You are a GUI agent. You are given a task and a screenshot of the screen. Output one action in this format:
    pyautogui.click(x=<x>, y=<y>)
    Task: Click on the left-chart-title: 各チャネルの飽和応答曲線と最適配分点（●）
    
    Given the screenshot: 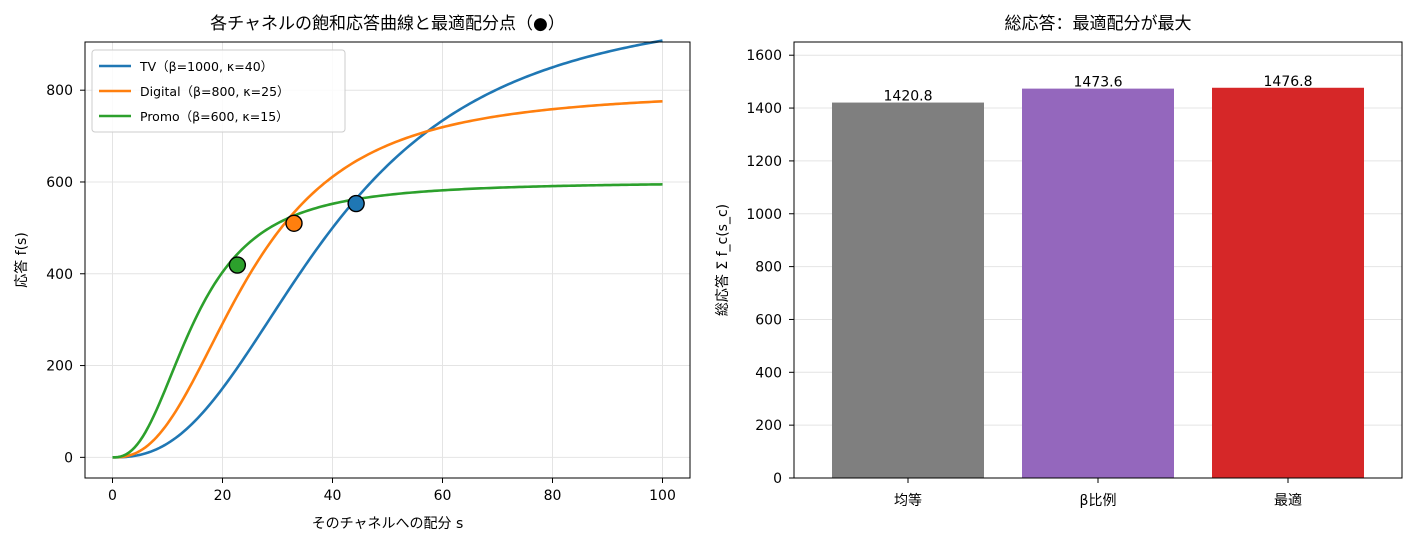 What is the action you would take?
    pyautogui.click(x=387, y=24)
    